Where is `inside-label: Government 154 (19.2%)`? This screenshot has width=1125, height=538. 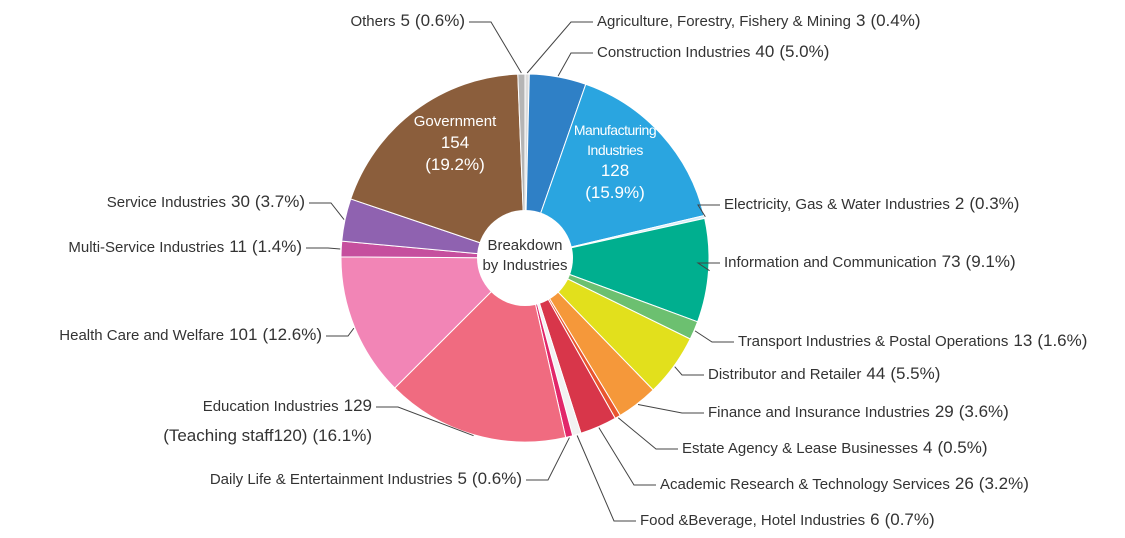
inside-label: Government 154 (19.2%) is located at coordinates (455, 144).